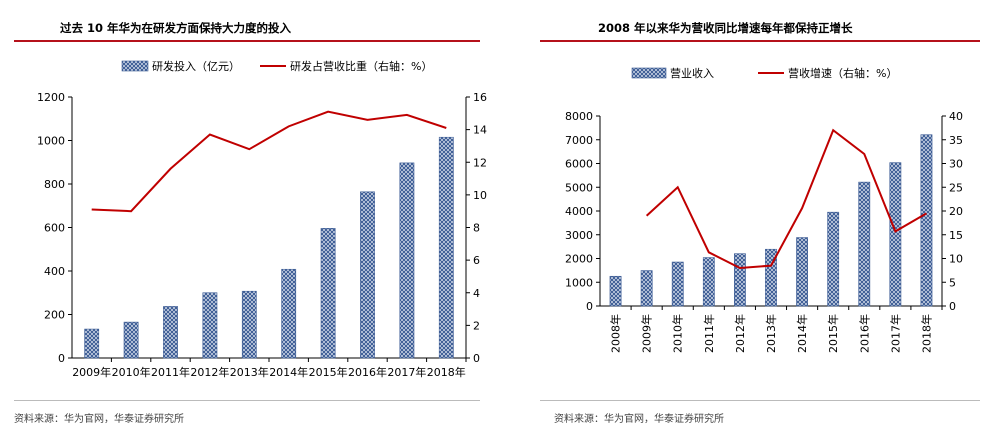 This screenshot has height=441, width=992. I want to click on left-tick-label: 8000, so click(579, 116).